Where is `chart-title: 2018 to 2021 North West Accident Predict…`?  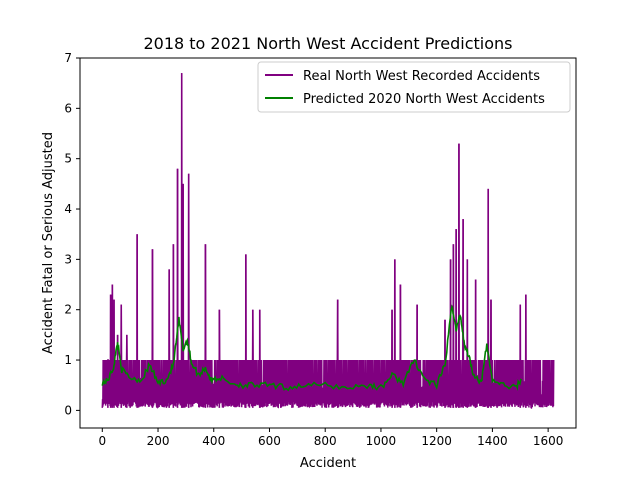
chart-title: 2018 to 2021 North West Accident Predict… is located at coordinates (327, 43).